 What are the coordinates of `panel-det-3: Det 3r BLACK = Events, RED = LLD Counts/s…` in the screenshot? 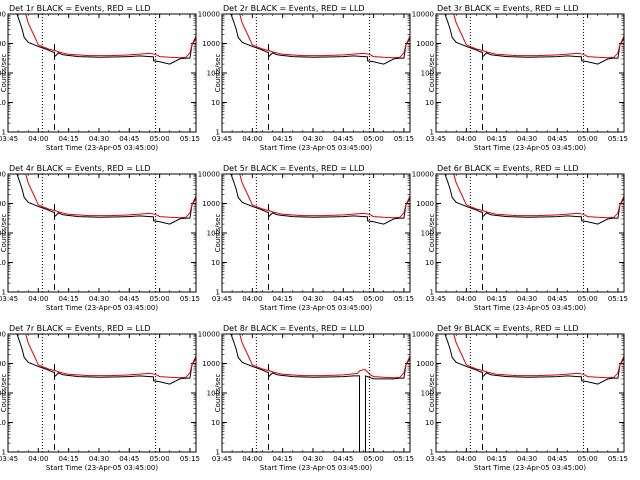 It's located at (520, 78).